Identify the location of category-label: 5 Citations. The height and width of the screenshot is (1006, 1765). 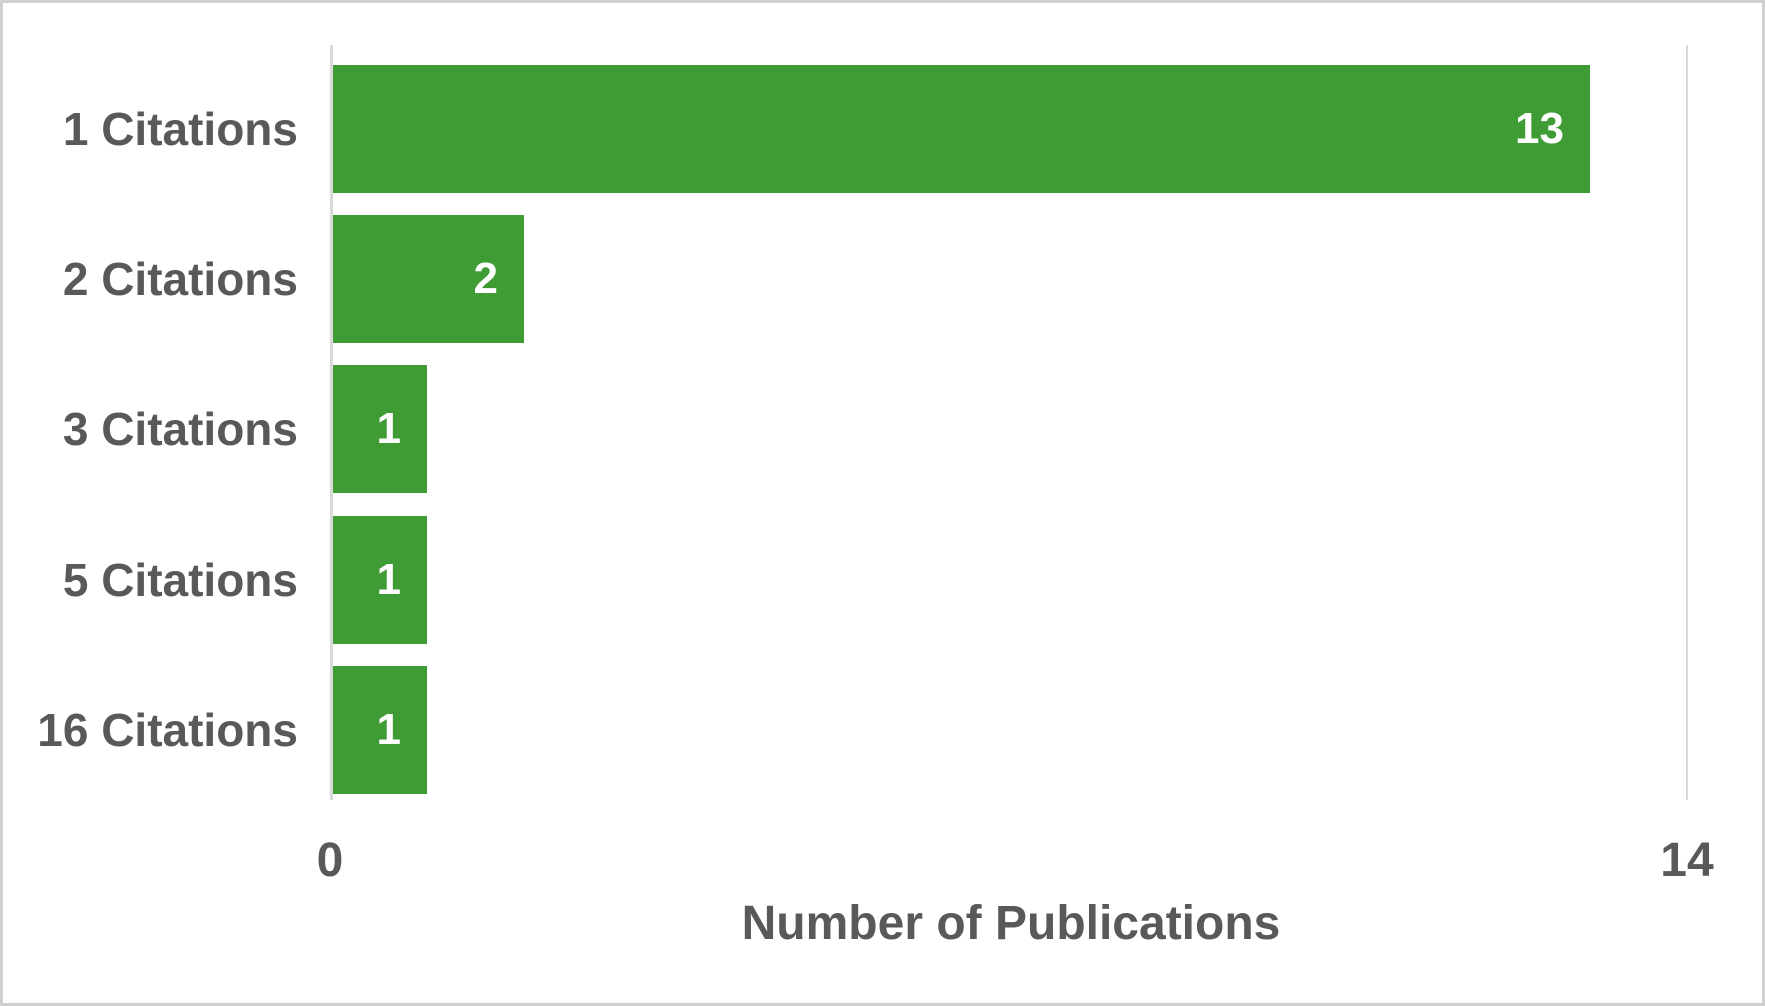
(180, 580).